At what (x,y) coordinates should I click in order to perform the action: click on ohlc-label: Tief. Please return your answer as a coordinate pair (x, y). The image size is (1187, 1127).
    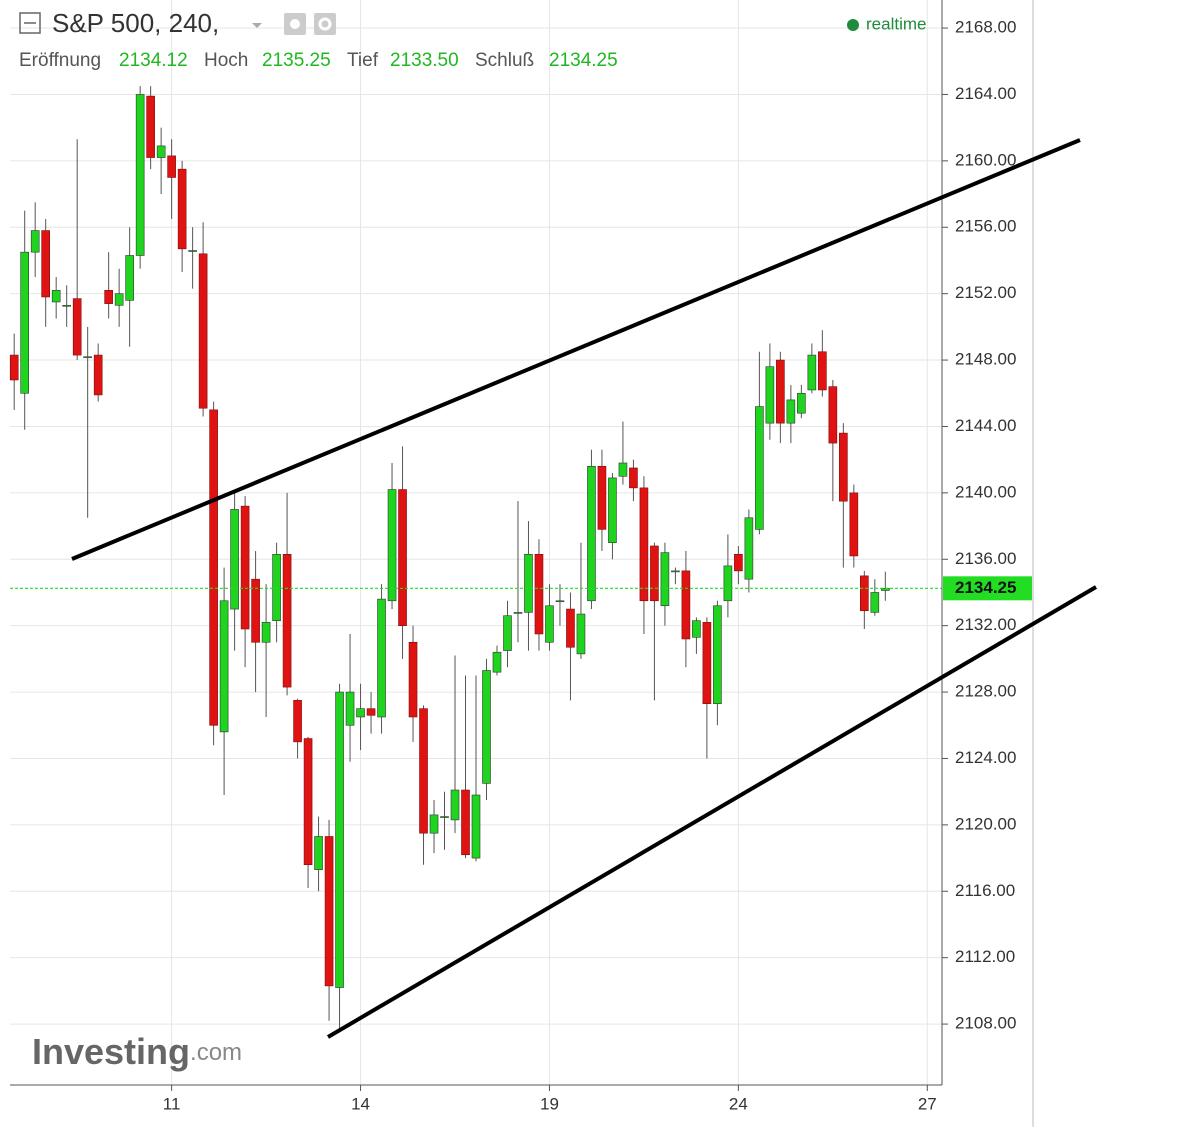
    Looking at the image, I should click on (363, 60).